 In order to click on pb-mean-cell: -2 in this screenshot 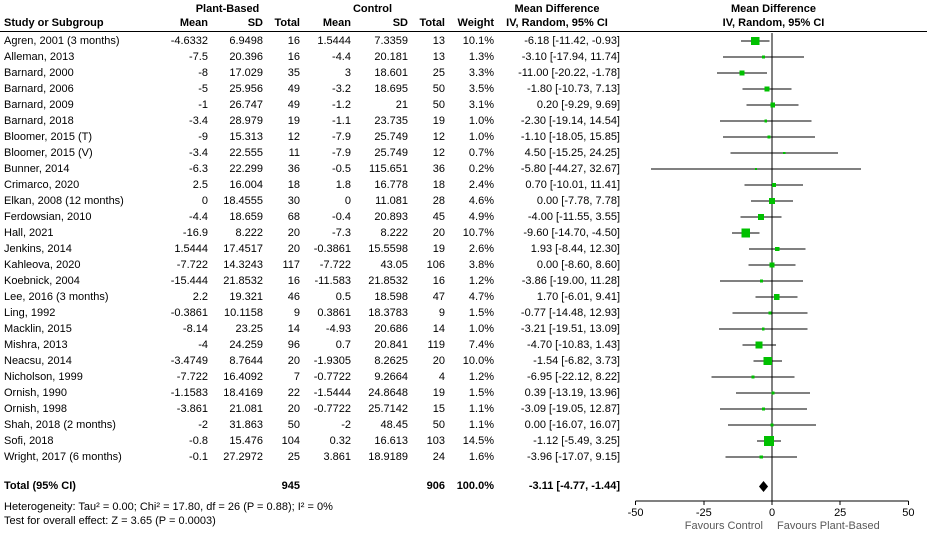, I will do `click(203, 425)`.